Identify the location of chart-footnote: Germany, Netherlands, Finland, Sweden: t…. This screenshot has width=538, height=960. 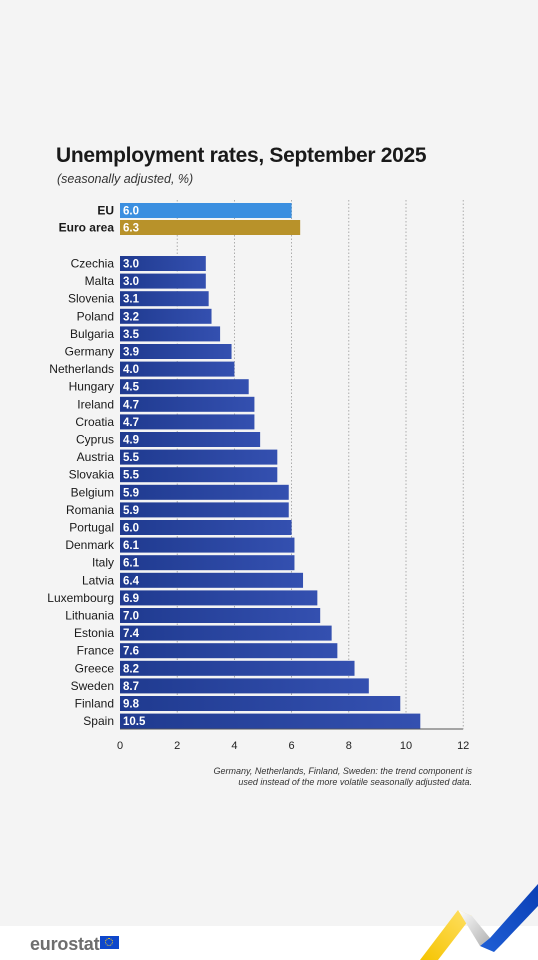
(342, 776).